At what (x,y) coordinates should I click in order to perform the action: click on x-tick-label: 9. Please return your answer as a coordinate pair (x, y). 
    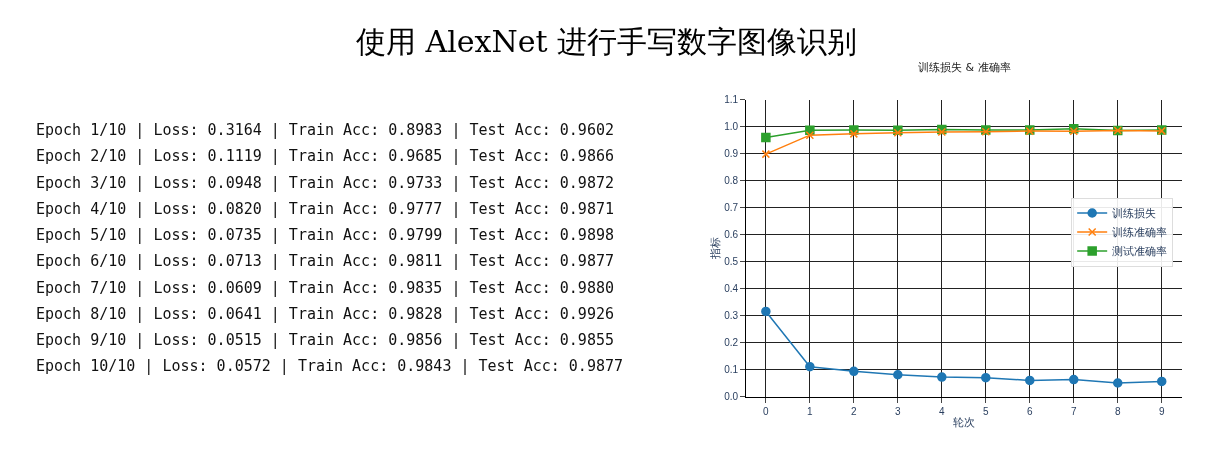
    Looking at the image, I should click on (1161, 411).